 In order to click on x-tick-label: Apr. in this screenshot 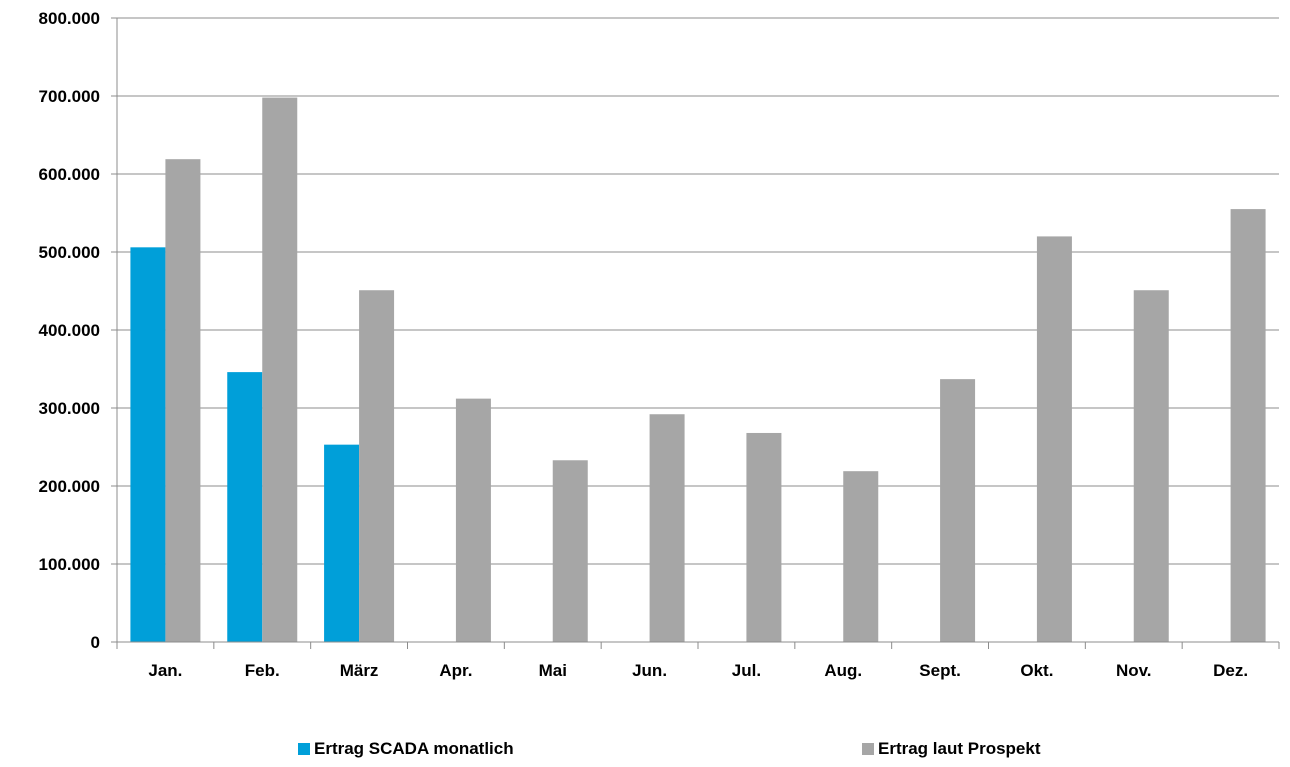, I will do `click(455, 670)`.